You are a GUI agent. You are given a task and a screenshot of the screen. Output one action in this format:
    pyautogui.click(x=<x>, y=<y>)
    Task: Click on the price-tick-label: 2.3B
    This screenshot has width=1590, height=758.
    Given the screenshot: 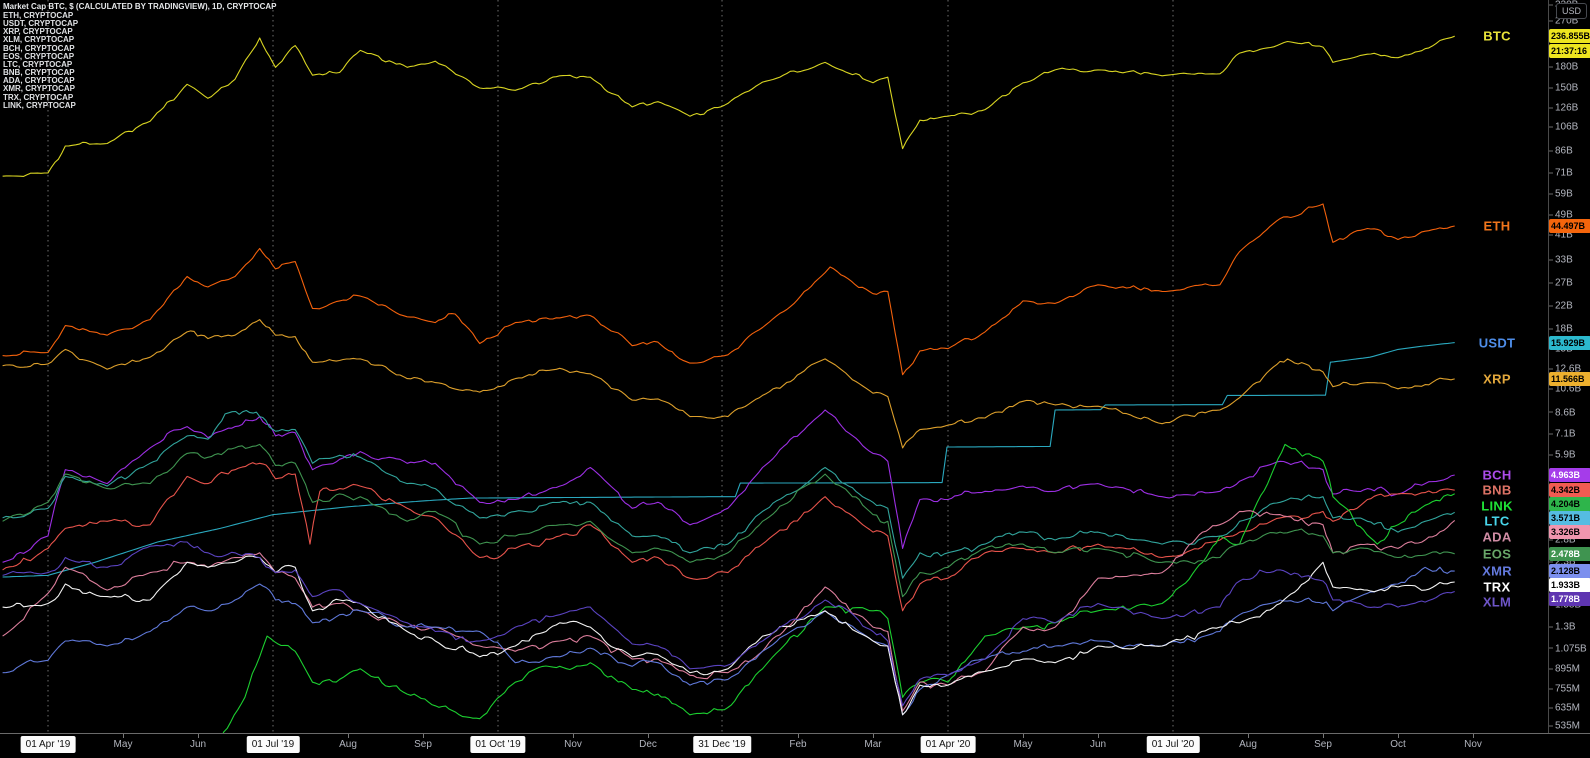 What is the action you would take?
    pyautogui.click(x=1565, y=562)
    